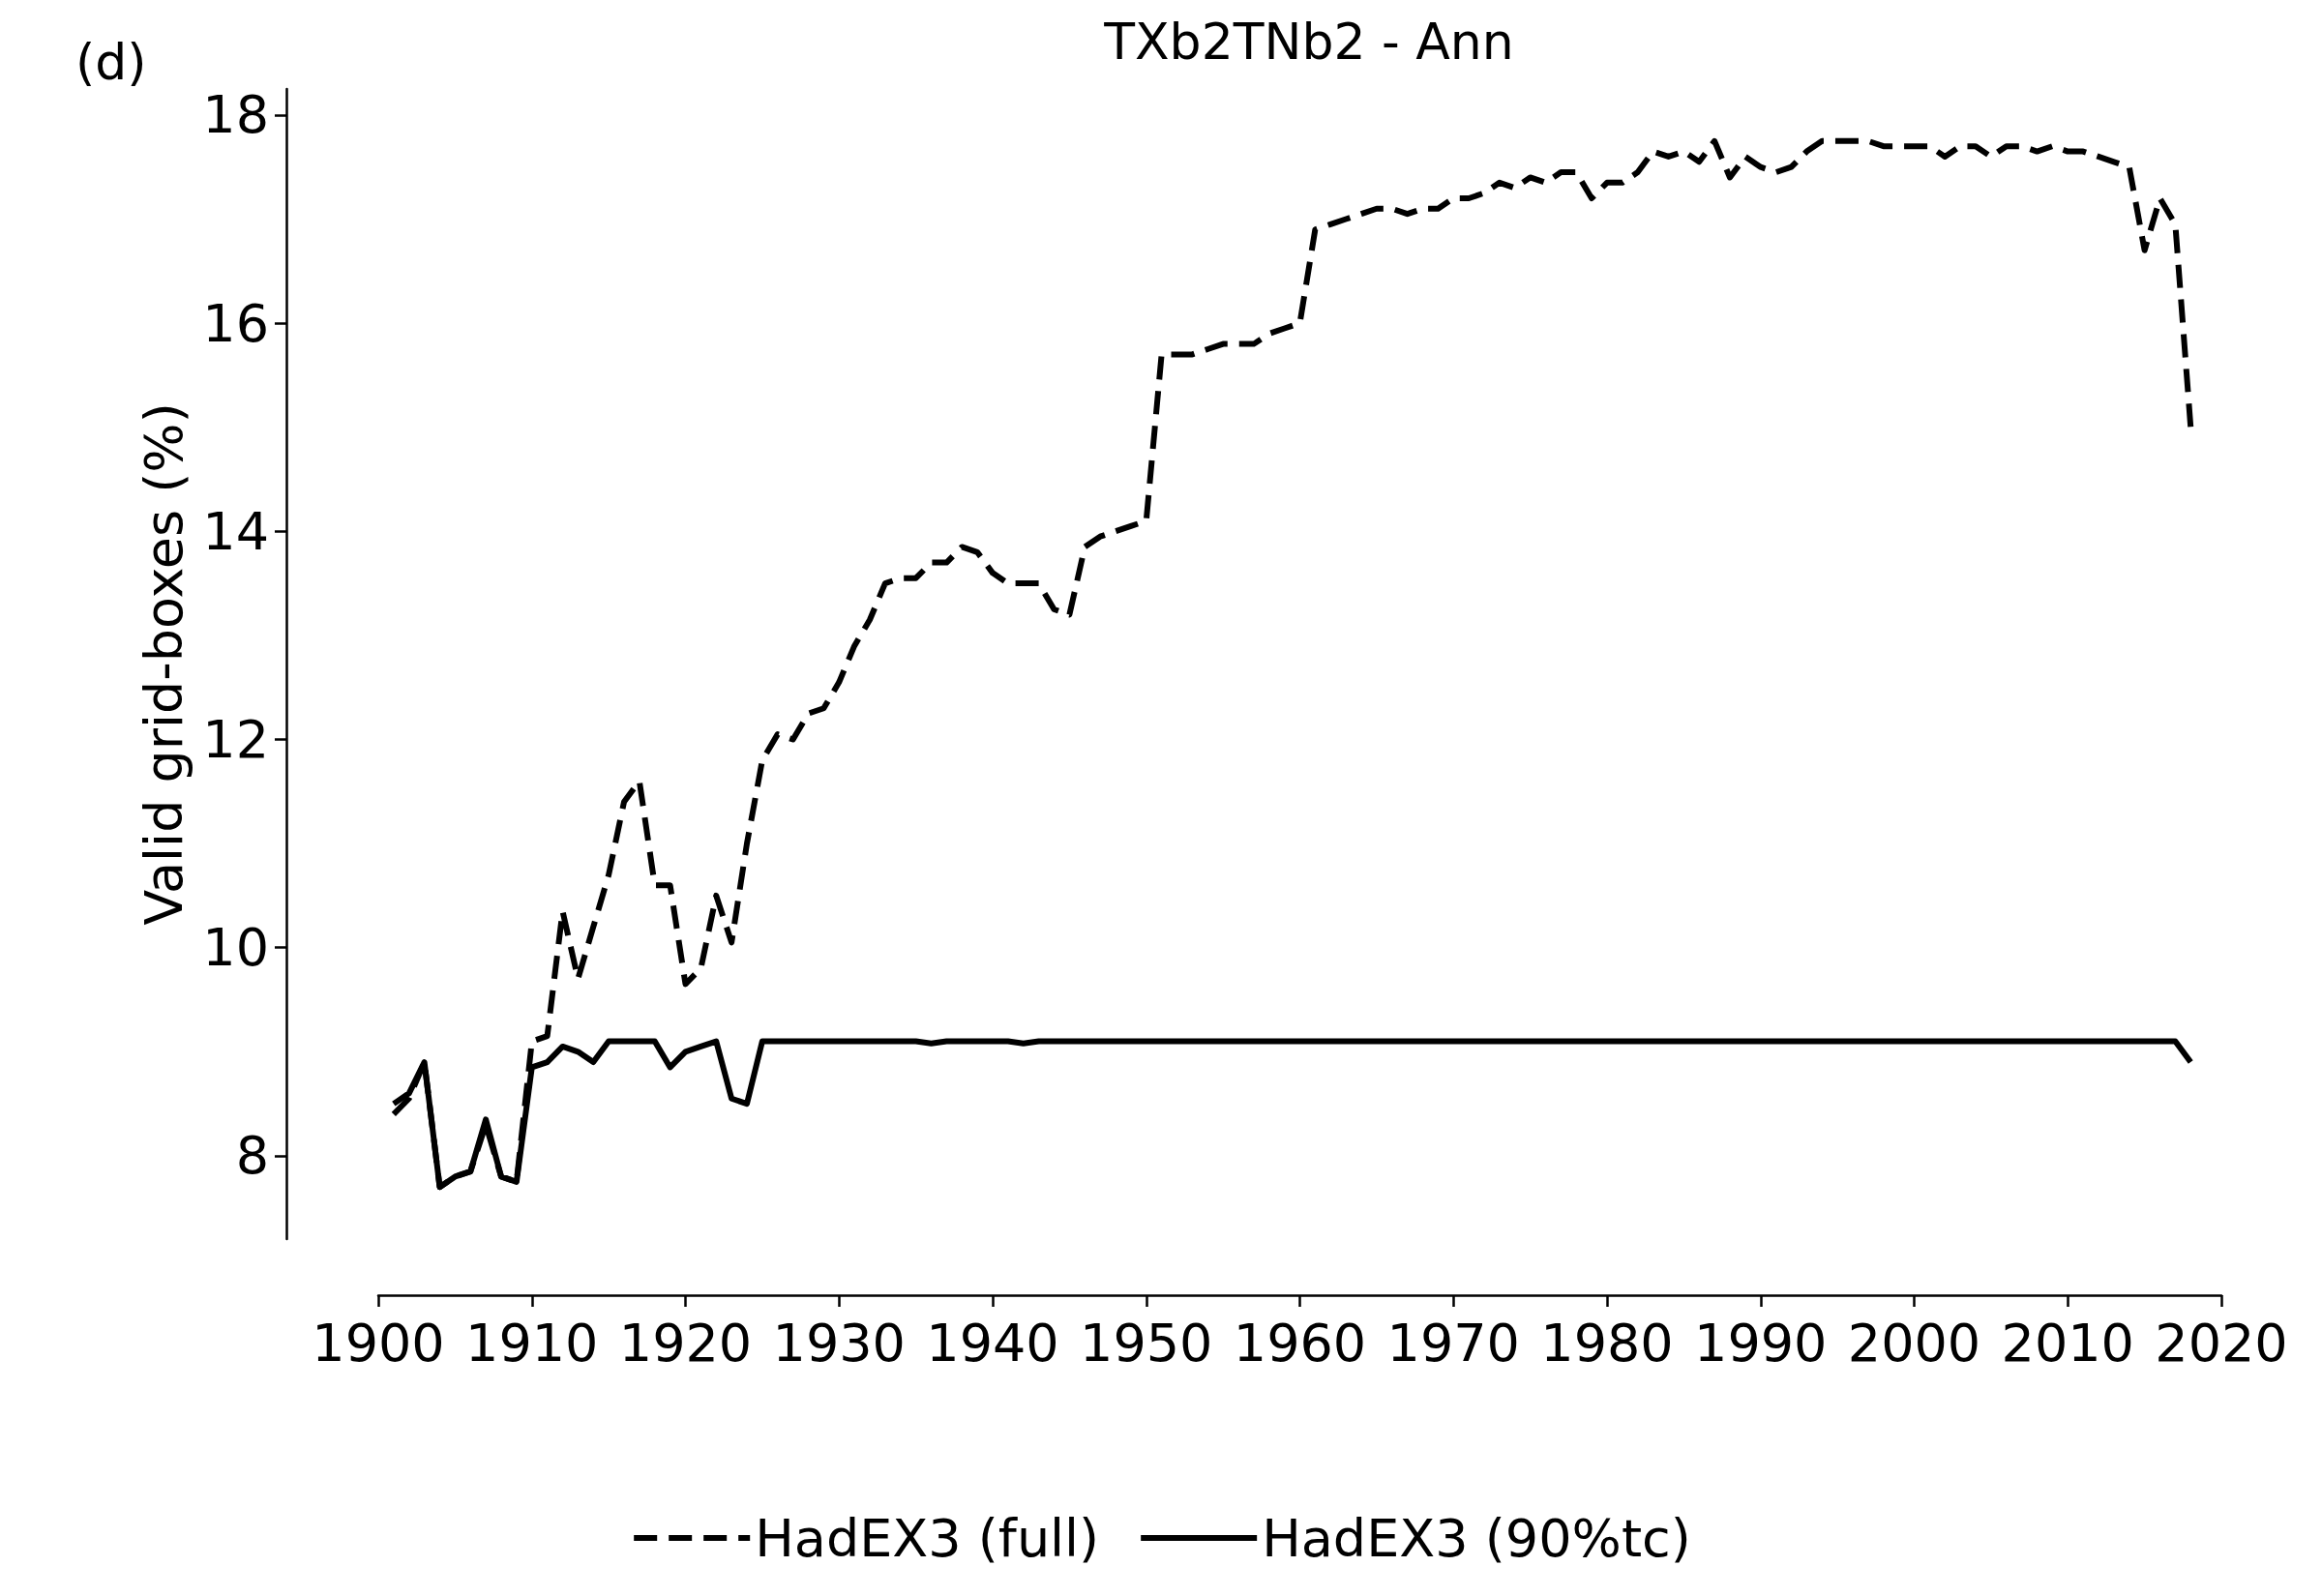 This screenshot has height=1596, width=2322. What do you see at coordinates (235, 740) in the screenshot?
I see `y-tick-label: 12` at bounding box center [235, 740].